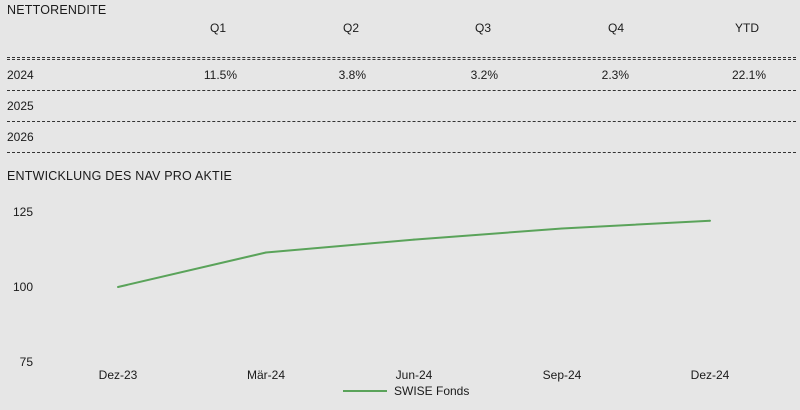 This screenshot has height=410, width=800. What do you see at coordinates (484, 75) in the screenshot?
I see `cell-2024-q3: 3.2%` at bounding box center [484, 75].